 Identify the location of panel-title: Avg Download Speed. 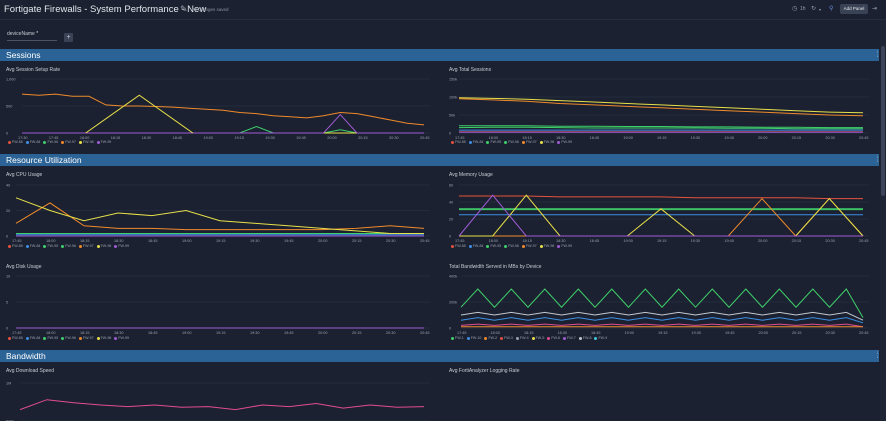
(30, 371).